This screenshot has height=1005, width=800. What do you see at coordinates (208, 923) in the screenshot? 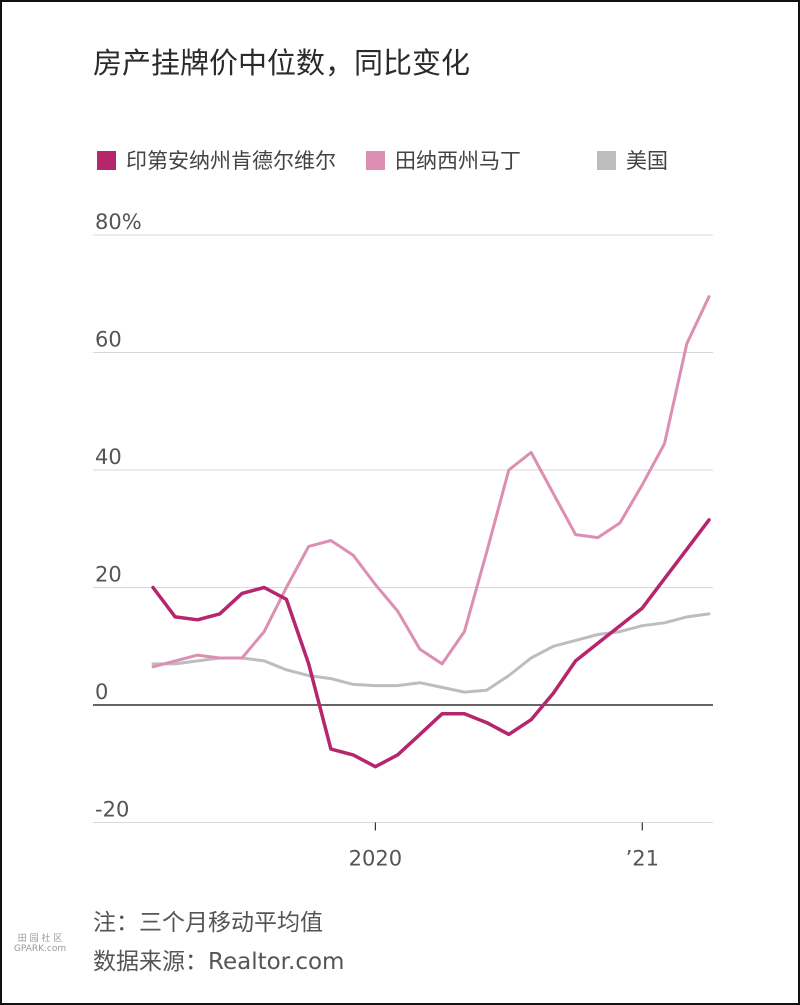
I see `chart-note: 注：三个月移动平均值` at bounding box center [208, 923].